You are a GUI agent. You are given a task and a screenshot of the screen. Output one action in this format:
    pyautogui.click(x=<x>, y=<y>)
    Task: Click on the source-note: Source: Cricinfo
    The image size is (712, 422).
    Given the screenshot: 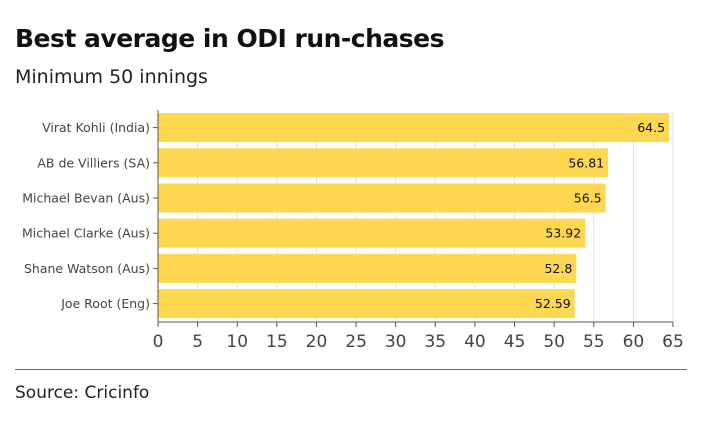 What is the action you would take?
    pyautogui.click(x=82, y=393)
    